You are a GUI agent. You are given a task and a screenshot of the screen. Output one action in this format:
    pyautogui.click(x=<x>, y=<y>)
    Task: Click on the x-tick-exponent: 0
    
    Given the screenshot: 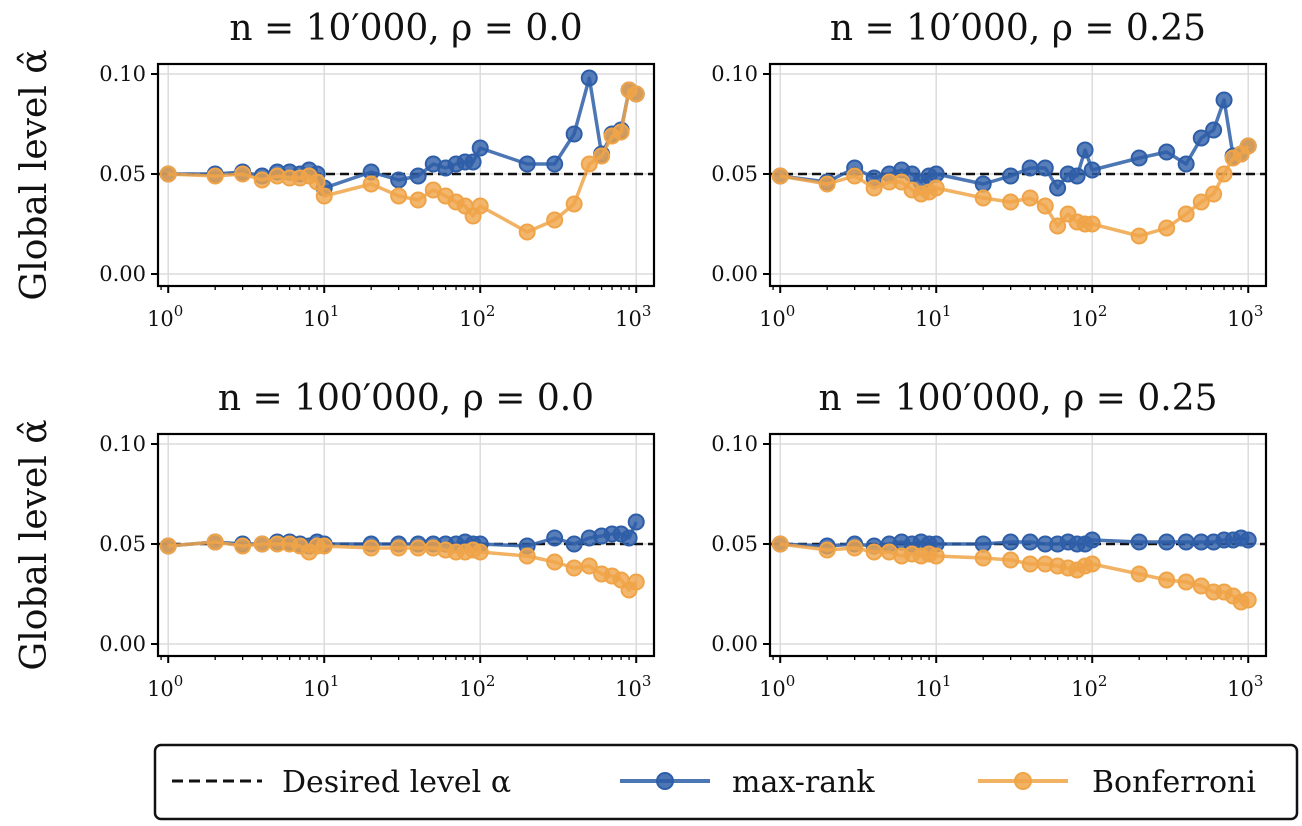 What is the action you would take?
    pyautogui.click(x=791, y=681)
    